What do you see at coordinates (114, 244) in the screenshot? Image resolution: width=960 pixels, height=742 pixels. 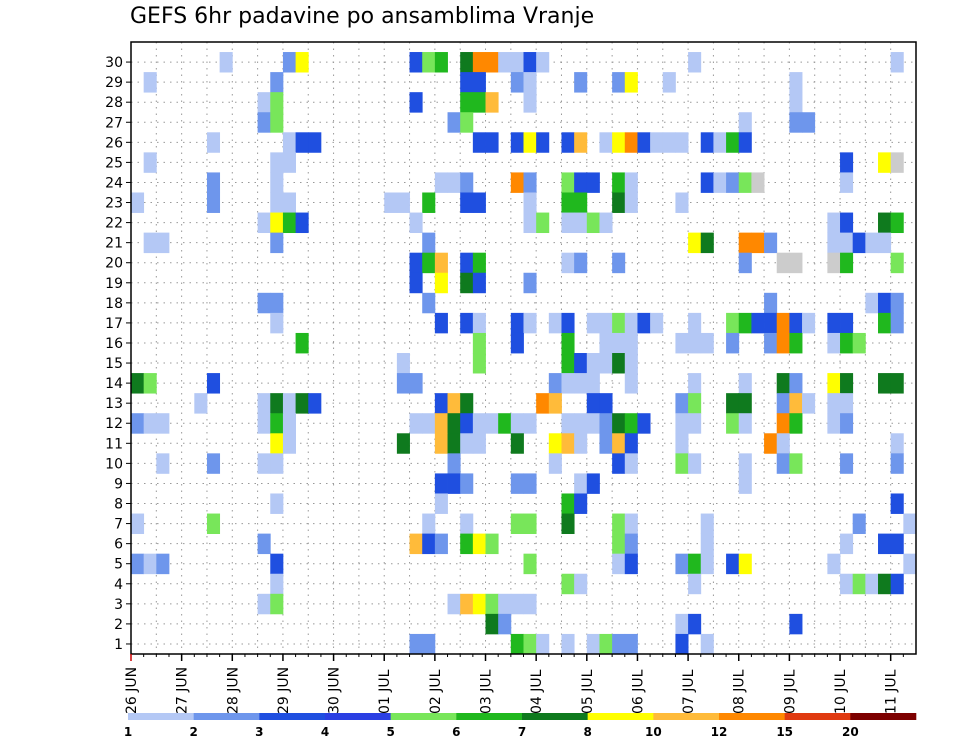 I see `y-tick-label: 21` at bounding box center [114, 244].